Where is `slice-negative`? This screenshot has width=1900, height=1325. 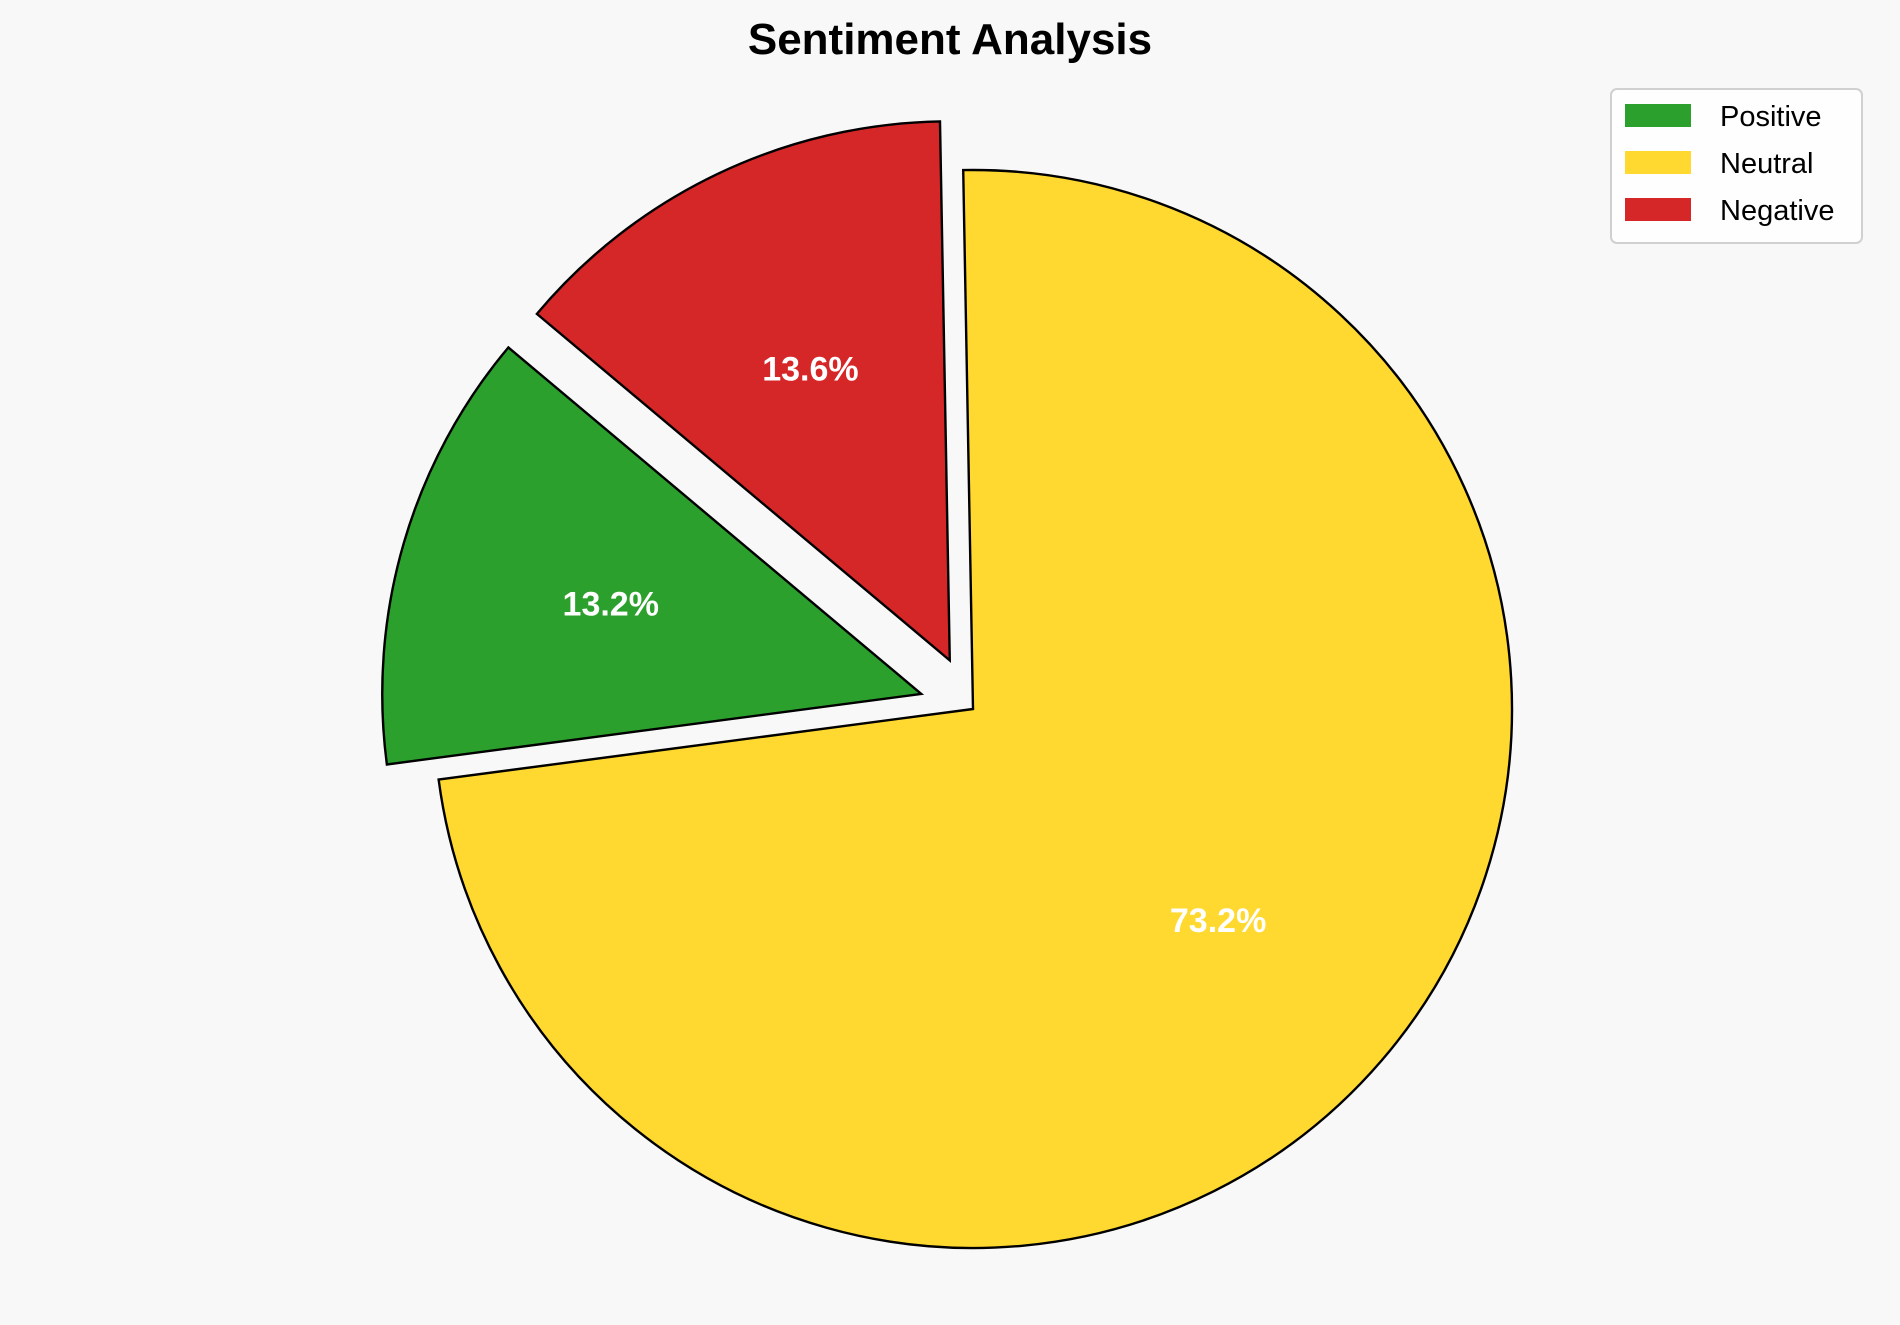 slice-negative is located at coordinates (743, 391).